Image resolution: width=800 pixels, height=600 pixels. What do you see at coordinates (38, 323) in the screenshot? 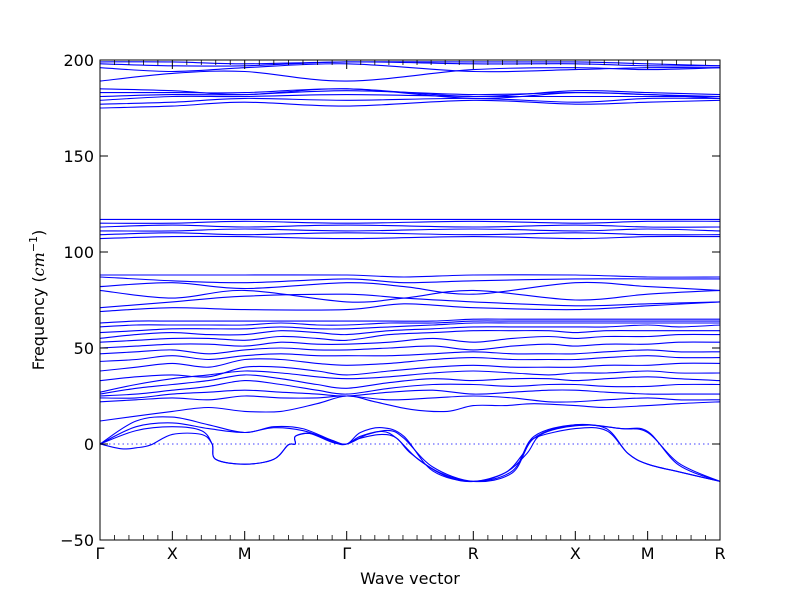
I see `y-axis-label-text: Frequency (` at bounding box center [38, 323].